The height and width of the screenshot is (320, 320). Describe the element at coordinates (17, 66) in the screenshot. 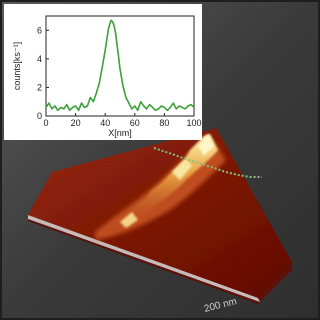

I see `y-axis-label: counts[ks⁻¹]` at that location.